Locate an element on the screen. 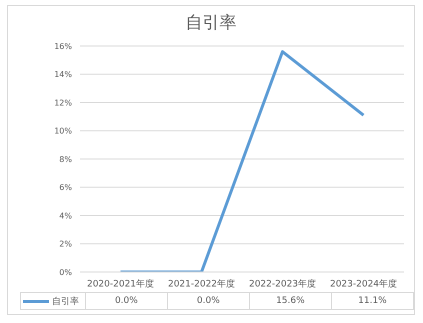 Image resolution: width=423 pixels, height=323 pixels. y-tick-label: 4% is located at coordinates (65, 215).